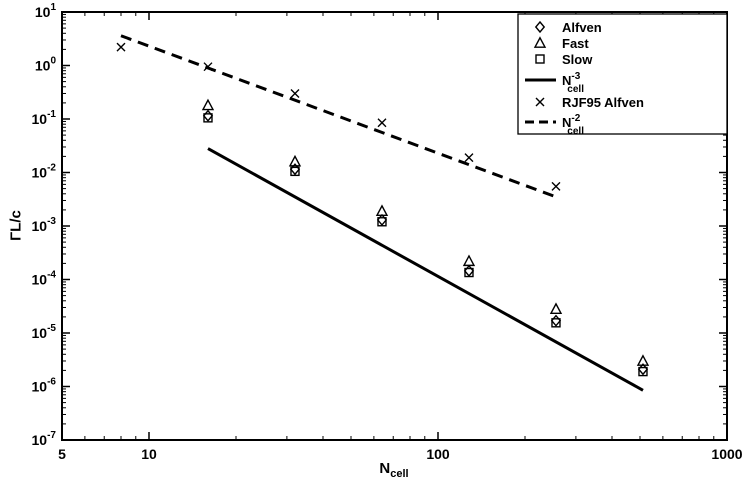 The image size is (747, 485). What do you see at coordinates (622, 74) in the screenshot?
I see `legend-box` at bounding box center [622, 74].